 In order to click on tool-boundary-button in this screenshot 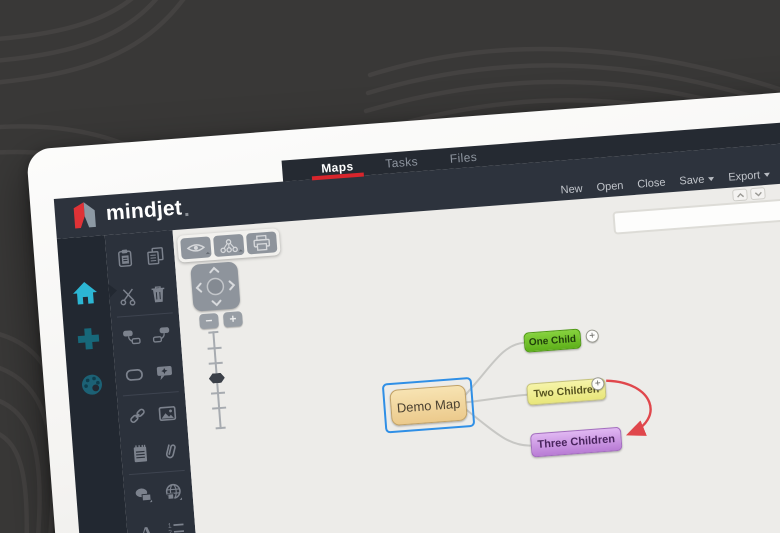, I will do `click(134, 375)`.